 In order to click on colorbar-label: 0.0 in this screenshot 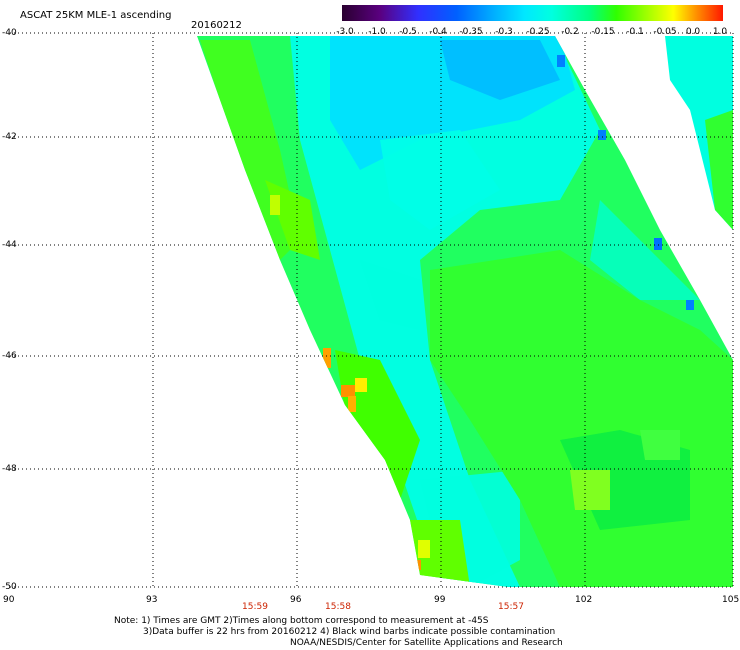, I will do `click(693, 32)`.